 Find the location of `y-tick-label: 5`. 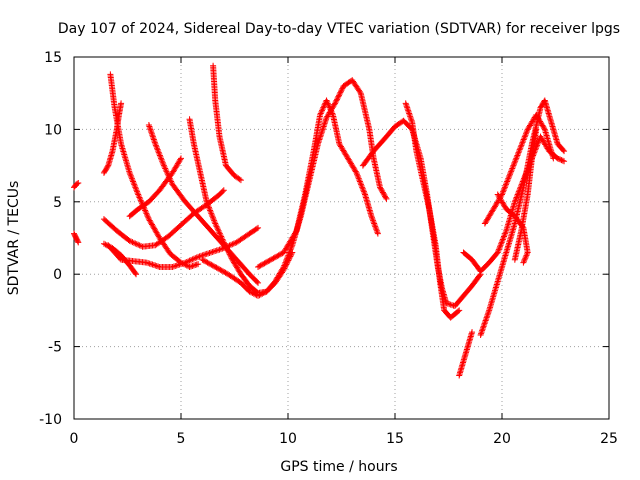

y-tick-label: 5 is located at coordinates (57, 203).